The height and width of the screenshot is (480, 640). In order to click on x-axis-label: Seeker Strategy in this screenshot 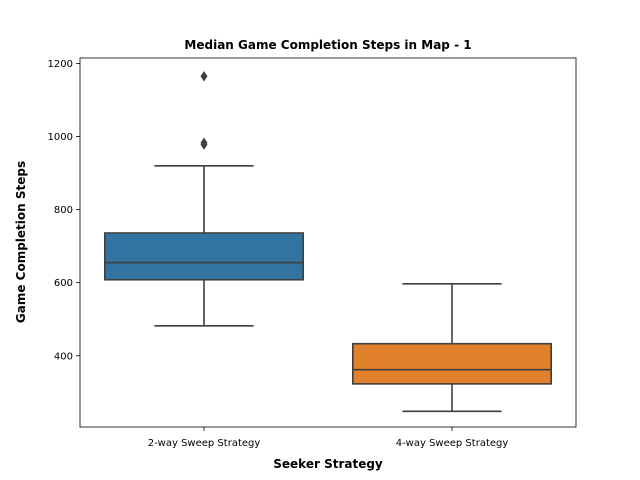, I will do `click(328, 464)`.